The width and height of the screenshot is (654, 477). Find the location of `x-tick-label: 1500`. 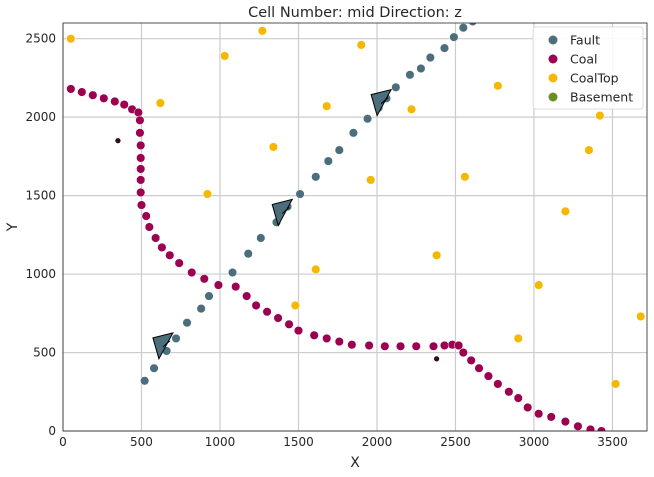

x-tick-label: 1500 is located at coordinates (298, 442).